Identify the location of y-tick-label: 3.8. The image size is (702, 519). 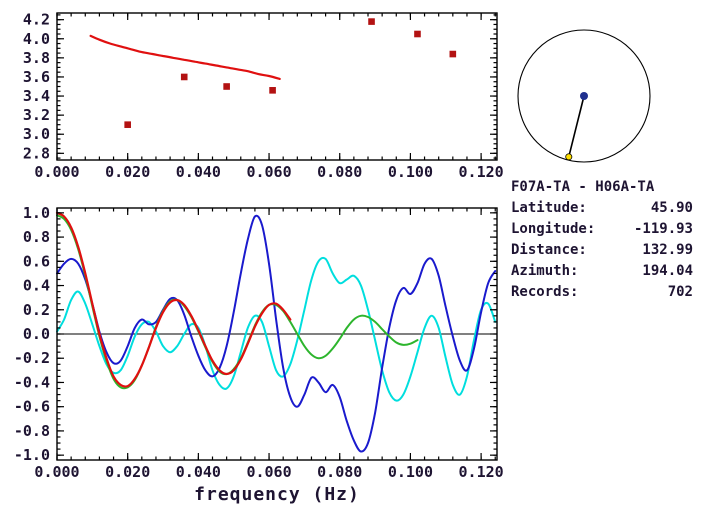
(36, 58).